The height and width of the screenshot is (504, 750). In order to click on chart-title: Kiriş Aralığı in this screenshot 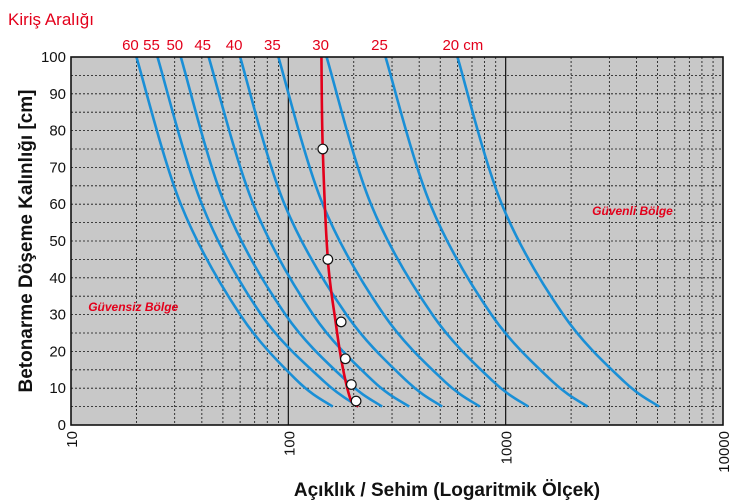, I will do `click(51, 19)`.